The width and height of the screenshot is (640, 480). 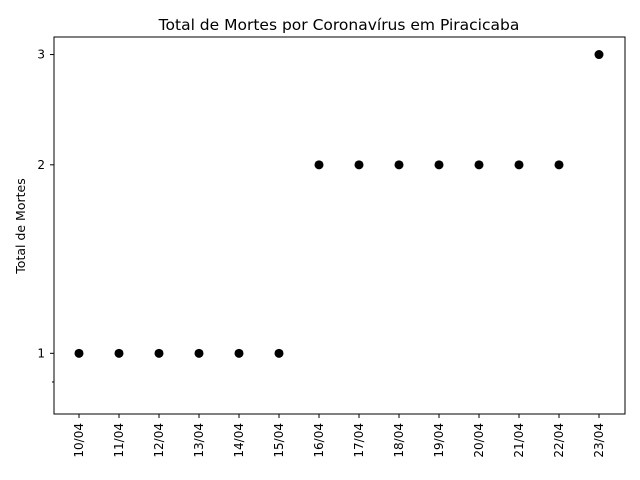 What do you see at coordinates (359, 440) in the screenshot?
I see `x-tick-label: 17/04` at bounding box center [359, 440].